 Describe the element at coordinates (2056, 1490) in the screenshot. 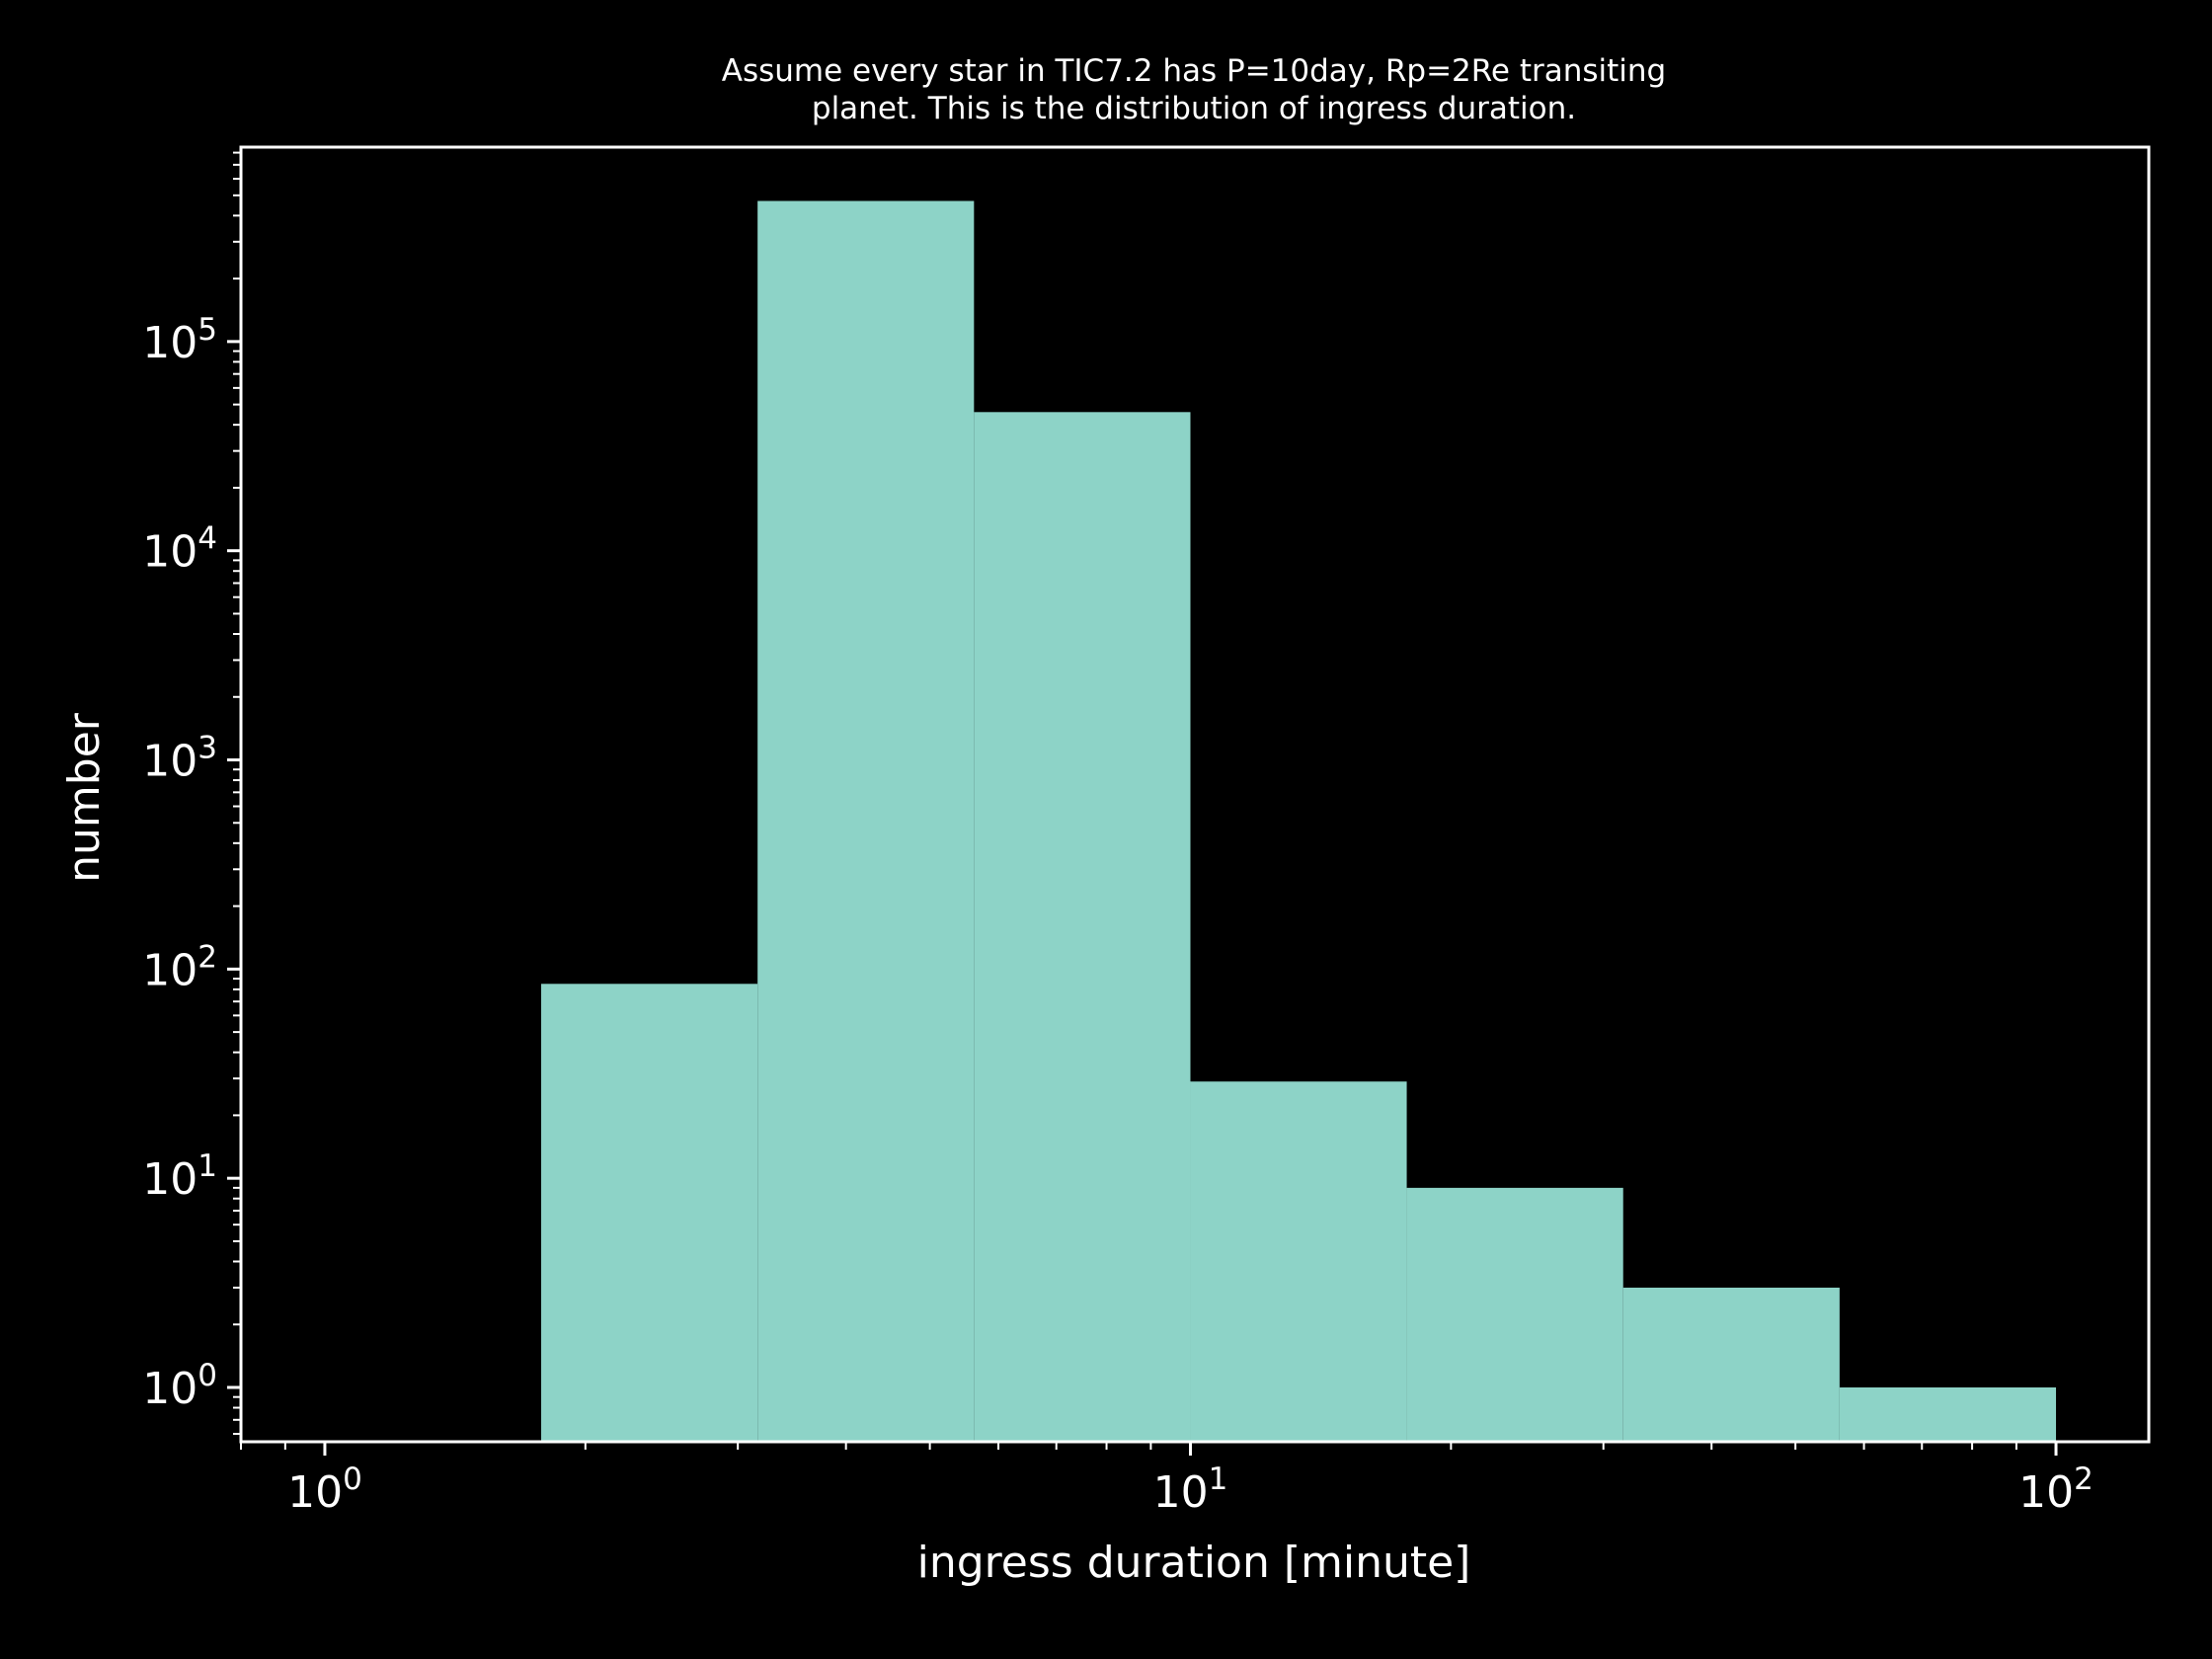

I see `x-tick-label-3: 102` at that location.